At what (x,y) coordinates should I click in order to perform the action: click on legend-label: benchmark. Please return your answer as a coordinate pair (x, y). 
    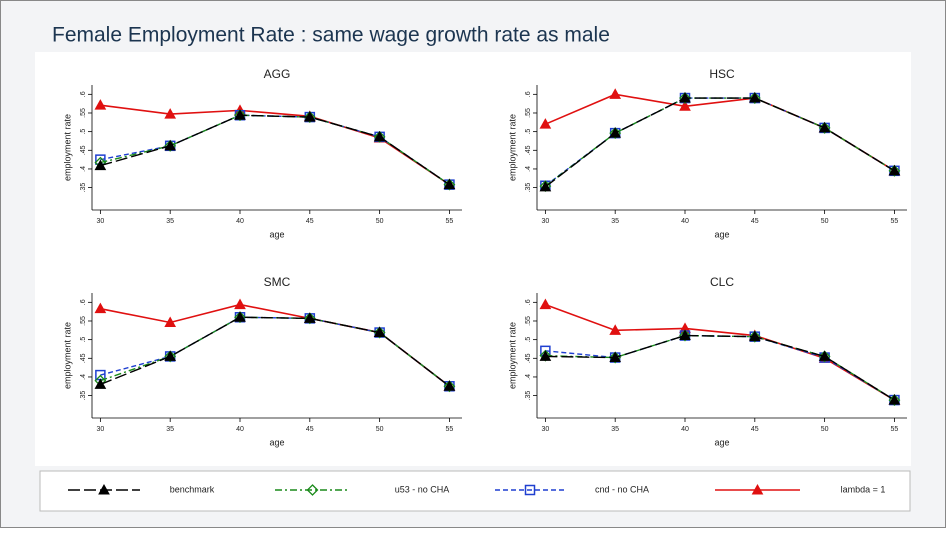
    Looking at the image, I should click on (192, 489).